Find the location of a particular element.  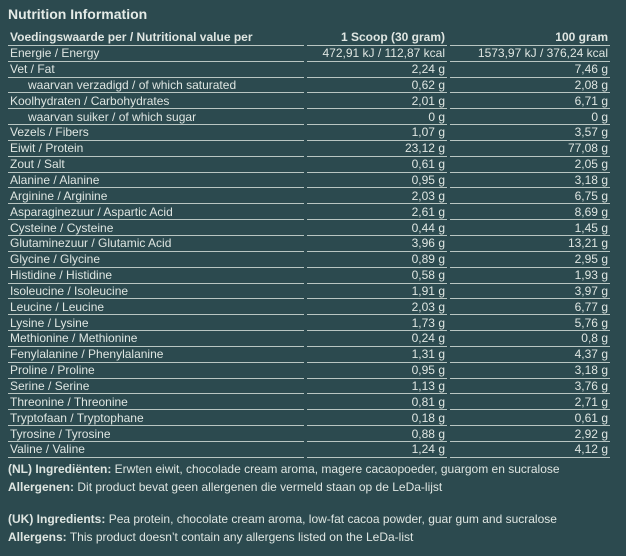

nutrient-value: 0,88 g is located at coordinates (377, 434).